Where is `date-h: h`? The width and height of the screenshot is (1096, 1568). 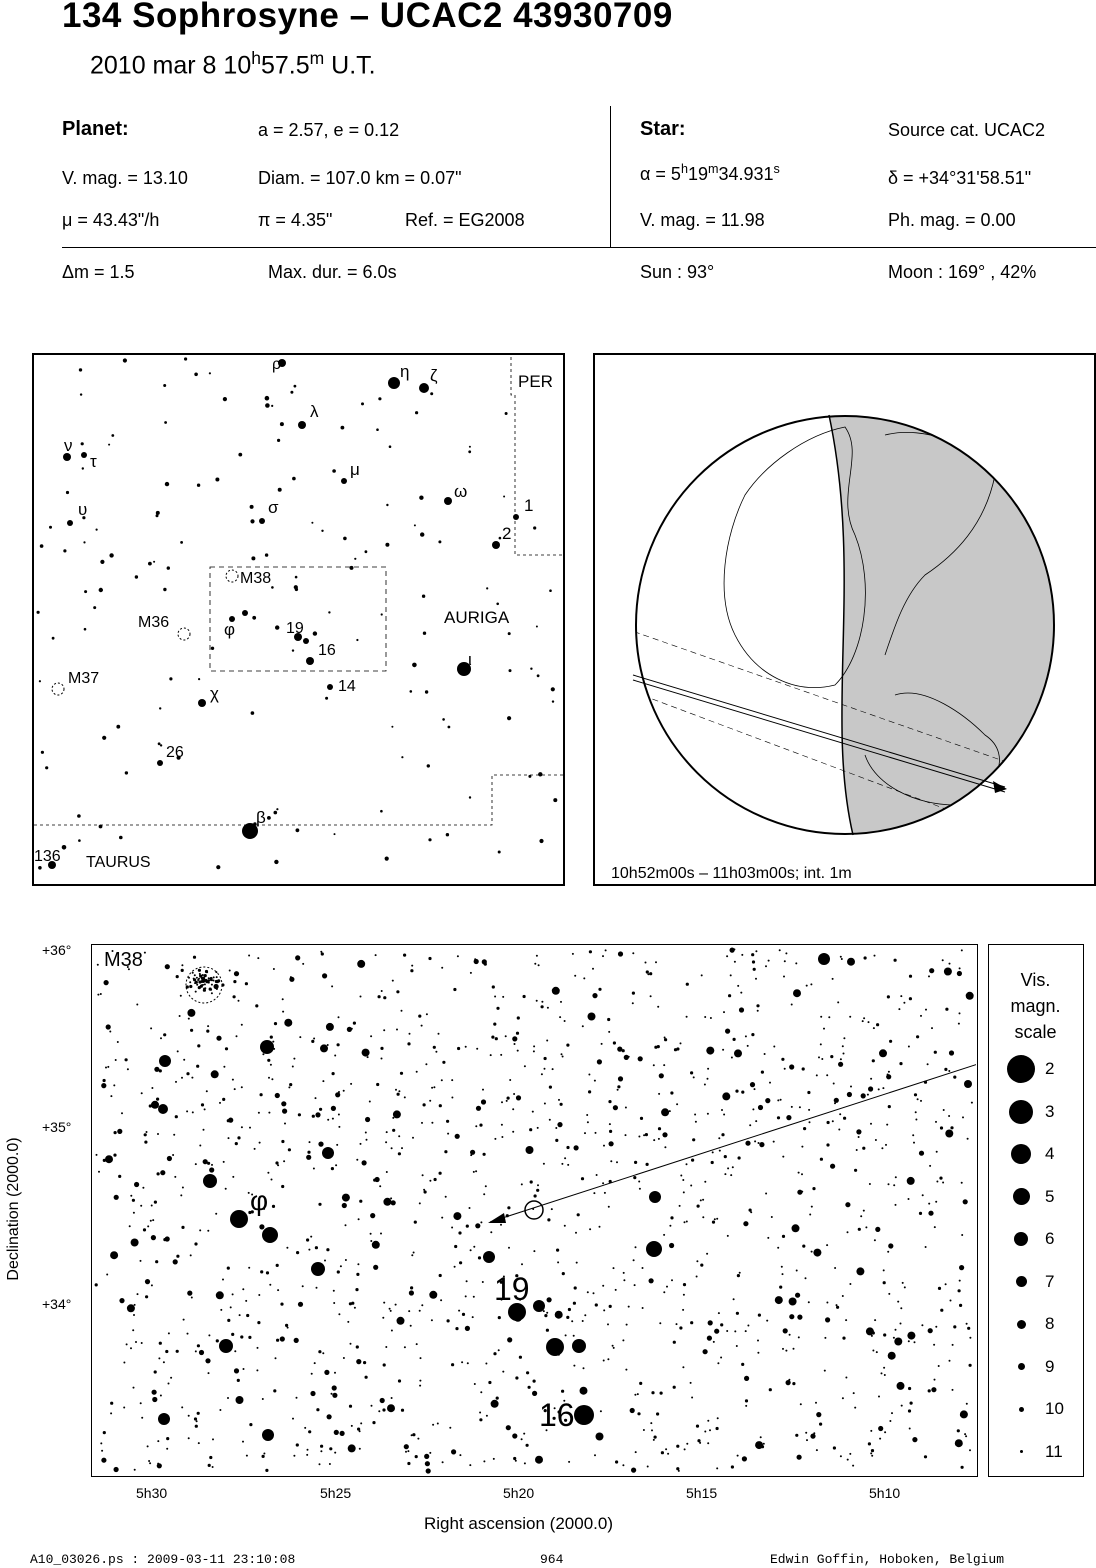
date-h: h is located at coordinates (256, 58).